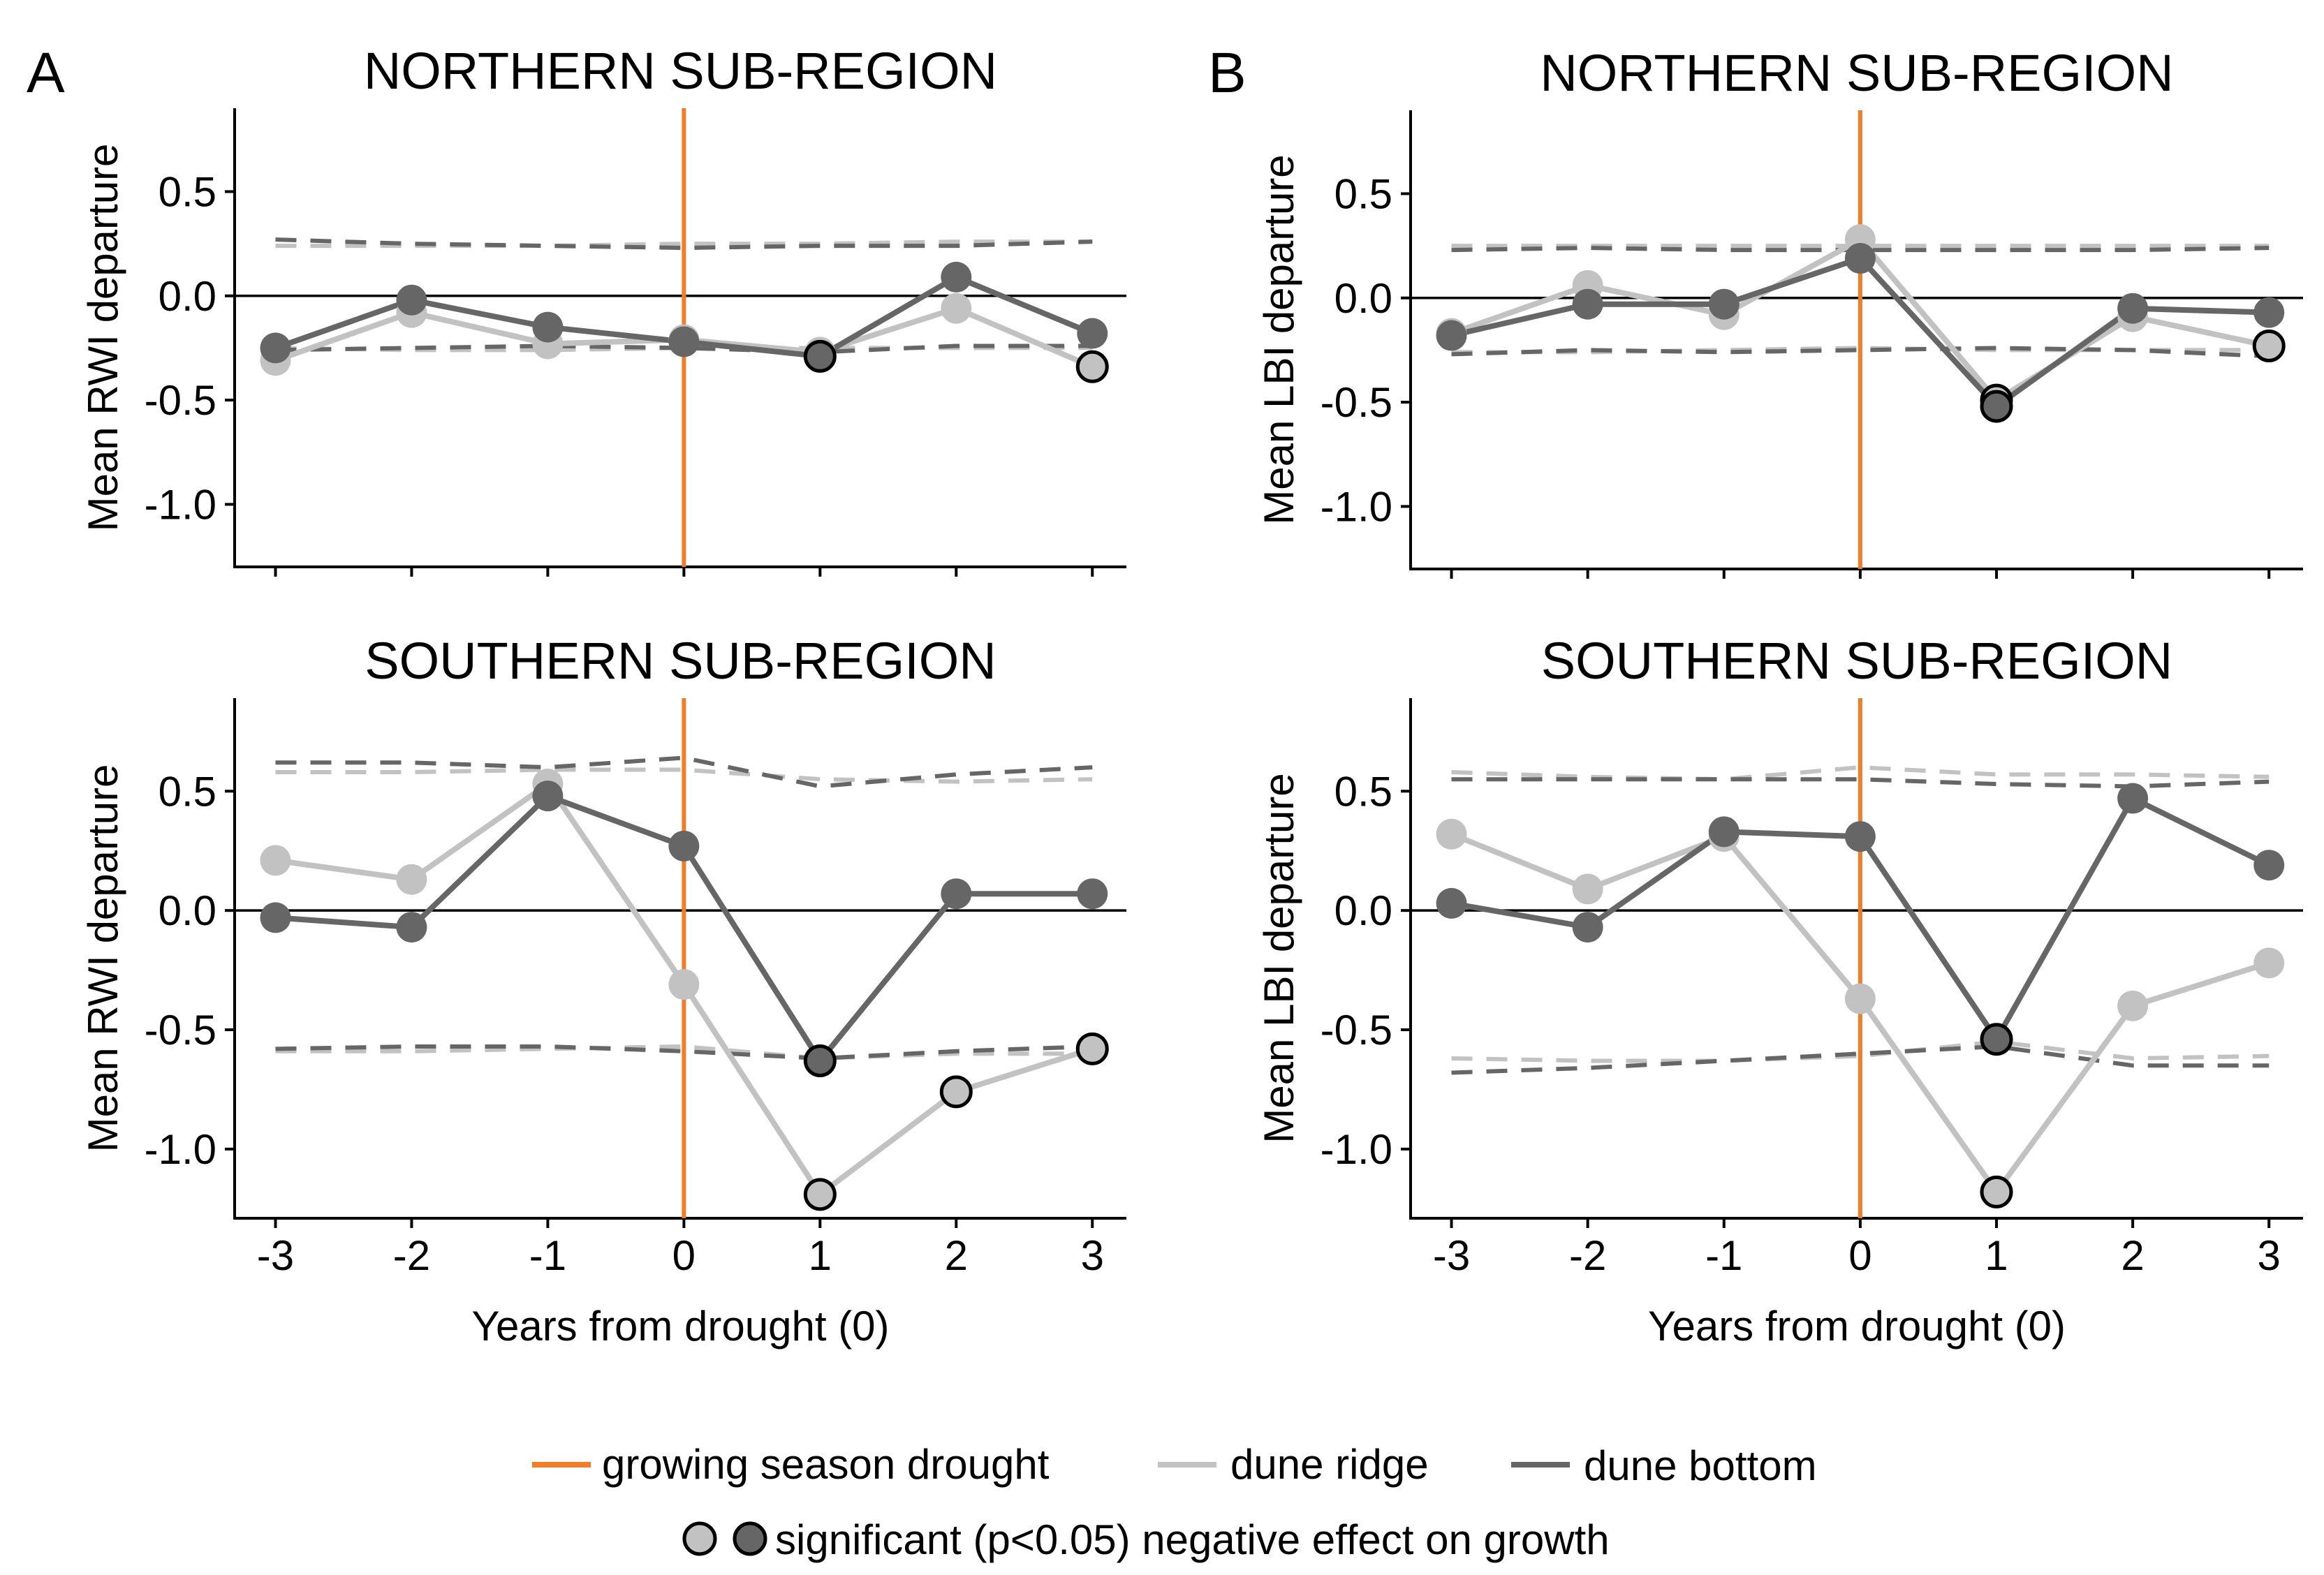  Describe the element at coordinates (750, 1538) in the screenshot. I see `legend-significant-bottom-marker` at that location.